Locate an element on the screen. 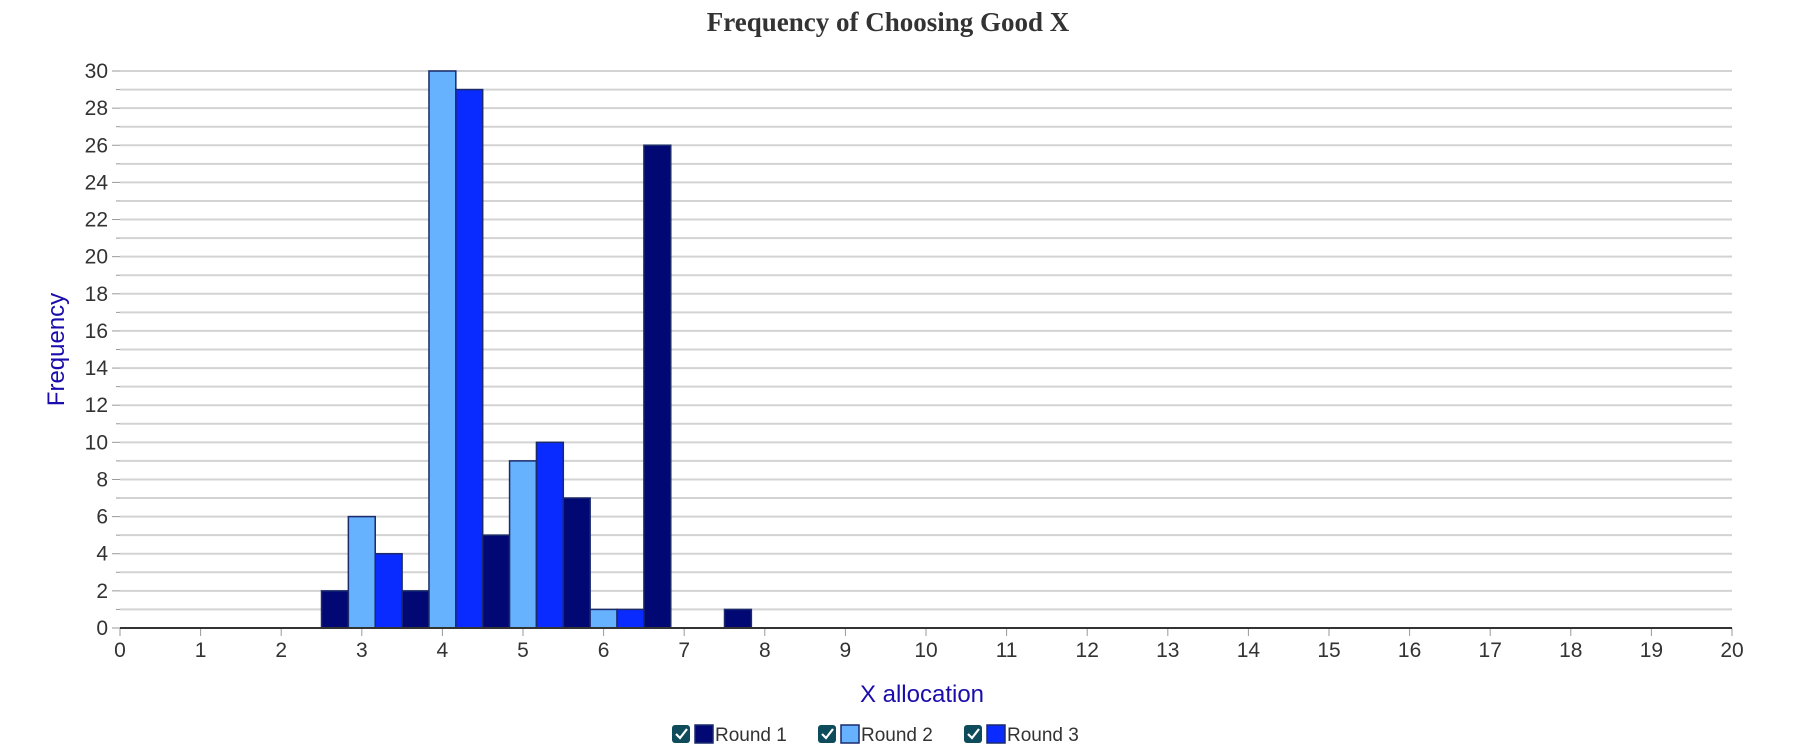  x-tick-label: 20 is located at coordinates (1731, 650).